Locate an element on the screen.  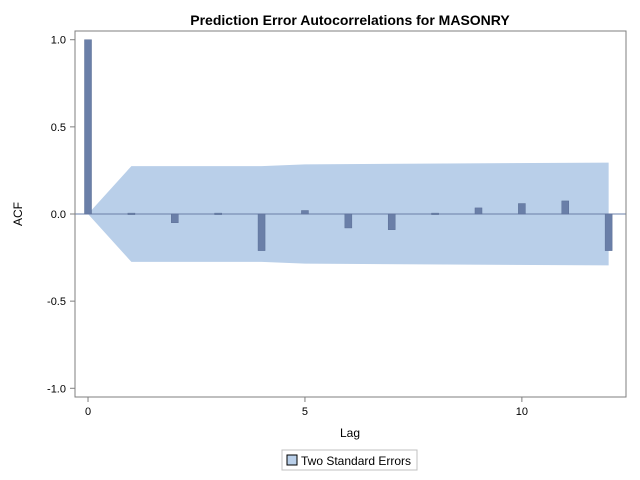
y-tick-label: -0.5 is located at coordinates (56, 302).